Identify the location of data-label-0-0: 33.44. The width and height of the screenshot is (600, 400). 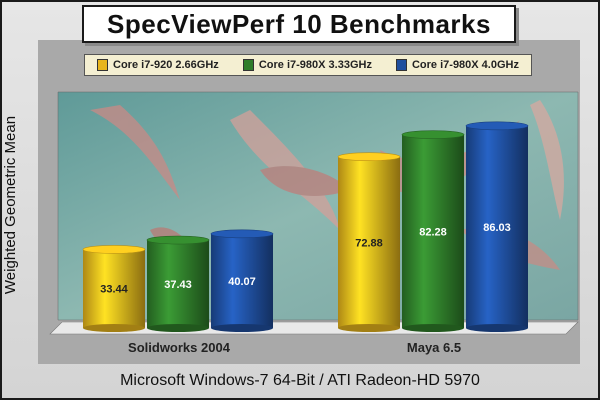
(114, 290).